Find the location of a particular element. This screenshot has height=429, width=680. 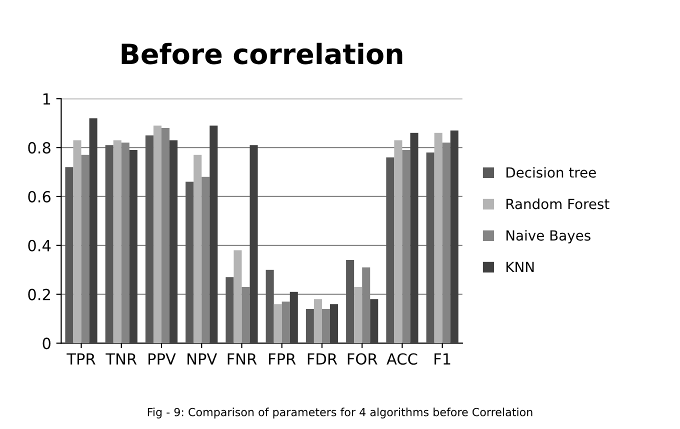

chart-title: Before correlation is located at coordinates (262, 53).